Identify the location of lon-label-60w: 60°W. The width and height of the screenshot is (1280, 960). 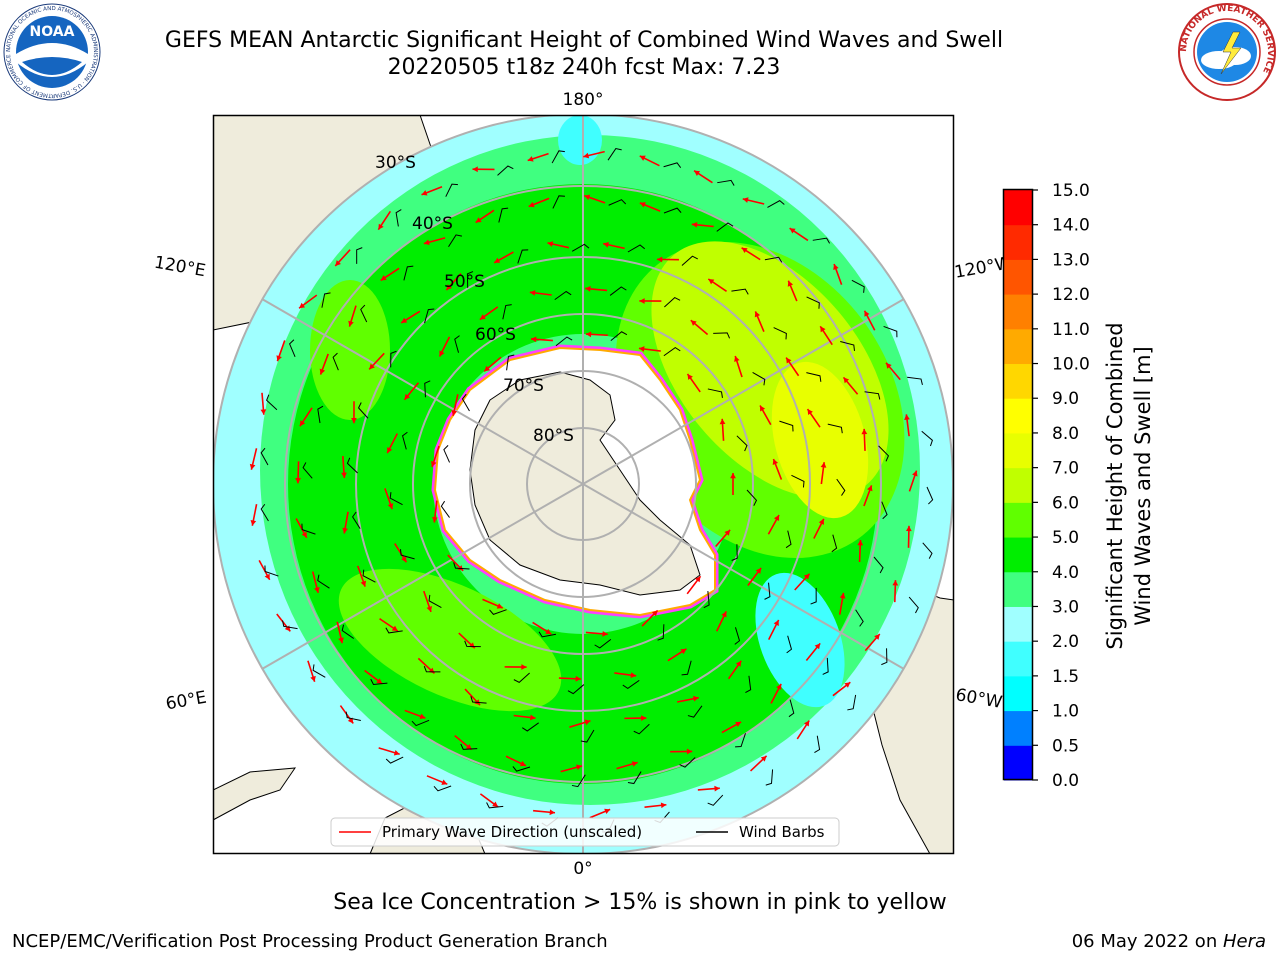
(979, 699).